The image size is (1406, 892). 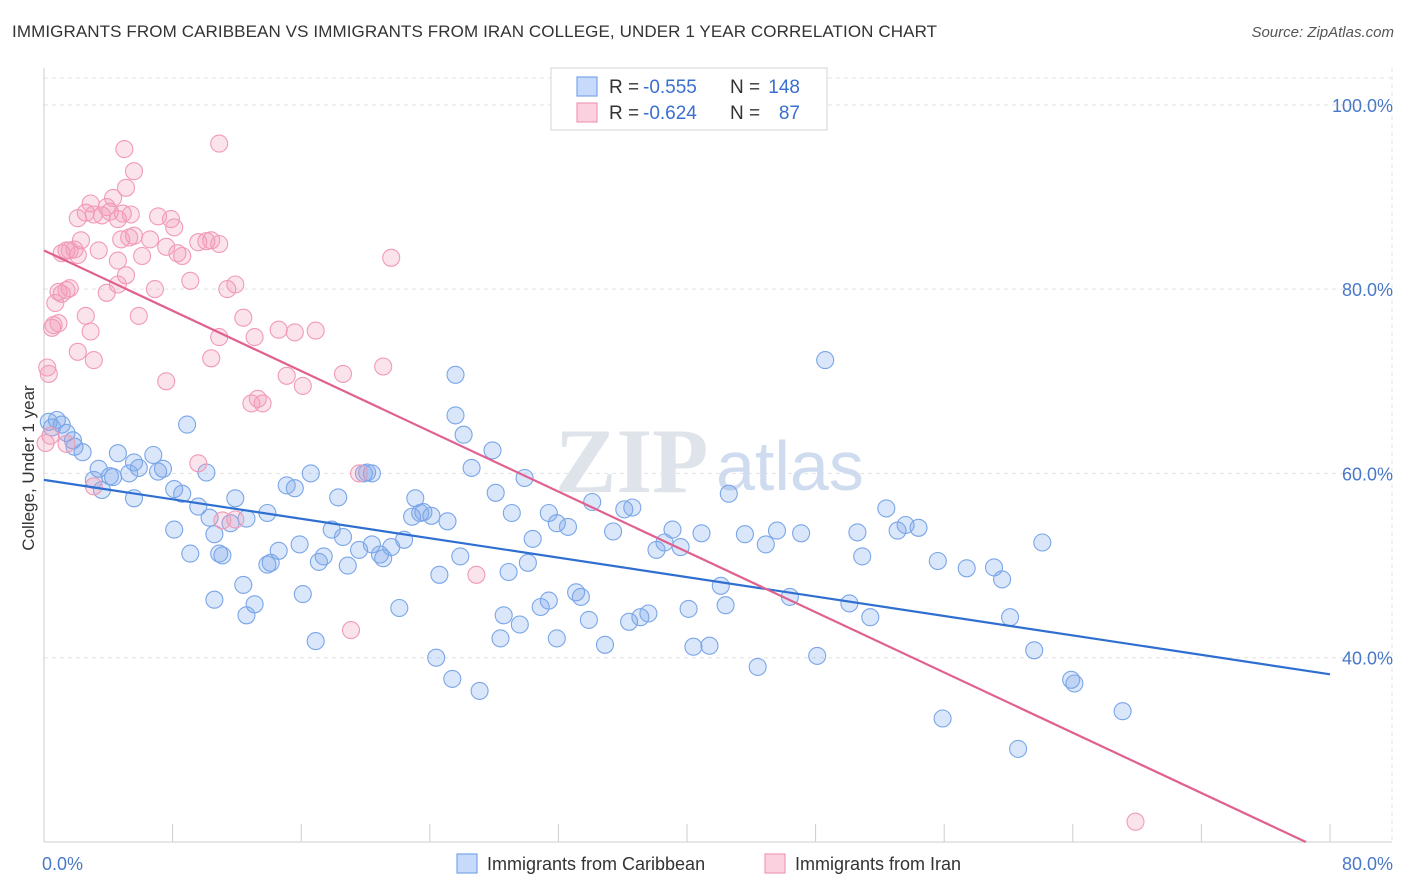 What do you see at coordinates (1362, 382) in the screenshot?
I see `y-tick-labels: 40.0% 60.0% 80.0% 100.0%` at bounding box center [1362, 382].